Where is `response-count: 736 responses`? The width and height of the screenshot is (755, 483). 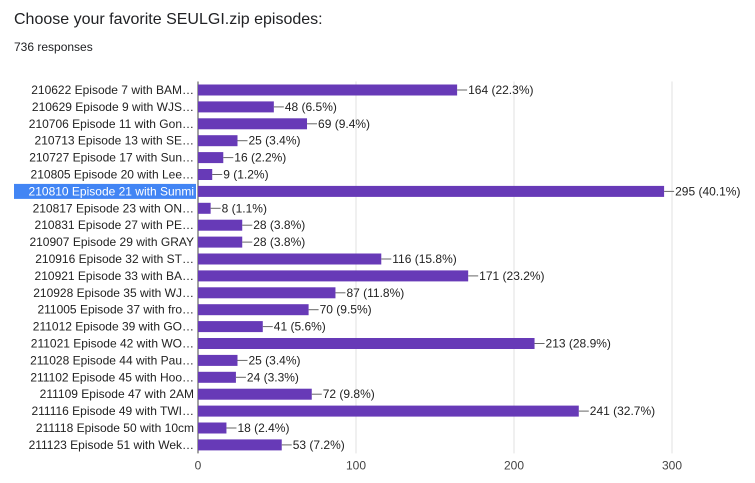 response-count: 736 responses is located at coordinates (53, 47).